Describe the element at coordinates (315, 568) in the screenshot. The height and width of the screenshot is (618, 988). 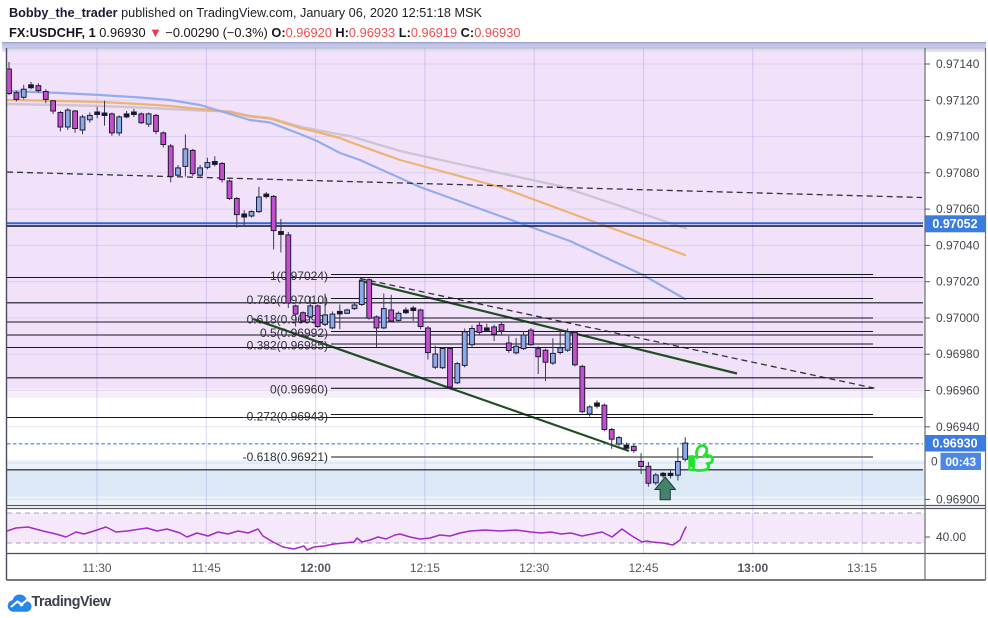
I see `svg-text: 12:00` at that location.